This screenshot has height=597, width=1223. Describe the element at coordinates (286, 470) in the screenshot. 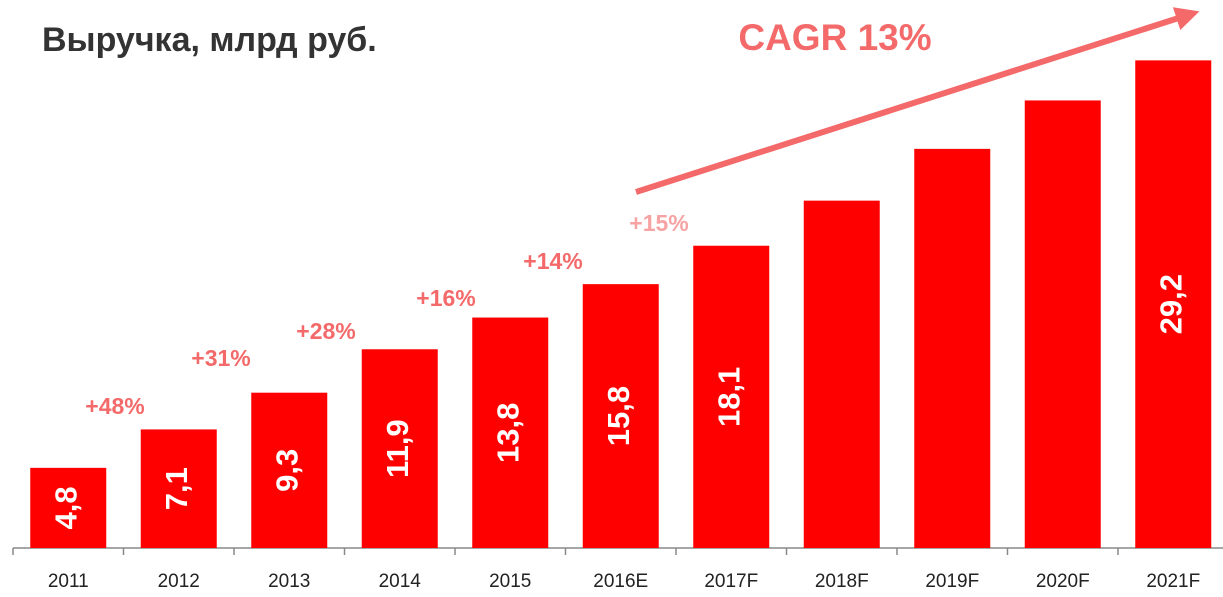

I see `value-label: 9,3` at that location.